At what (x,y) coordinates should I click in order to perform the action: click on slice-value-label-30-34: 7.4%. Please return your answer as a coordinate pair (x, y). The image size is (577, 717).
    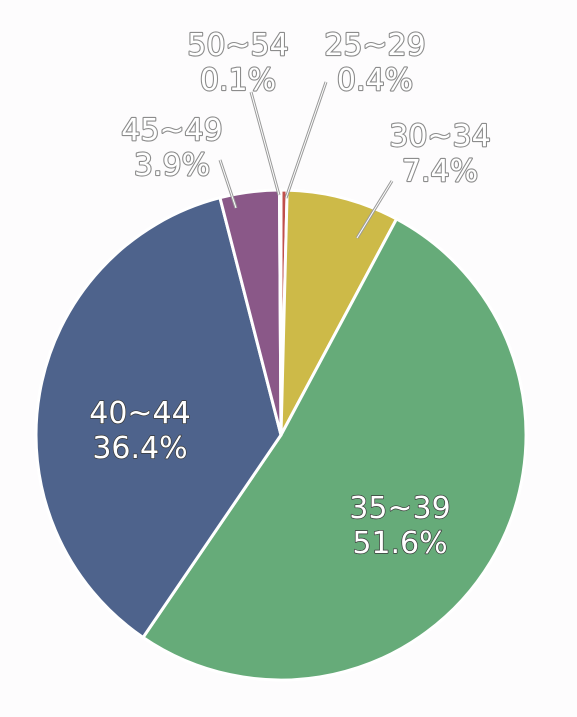
    Looking at the image, I should click on (440, 171).